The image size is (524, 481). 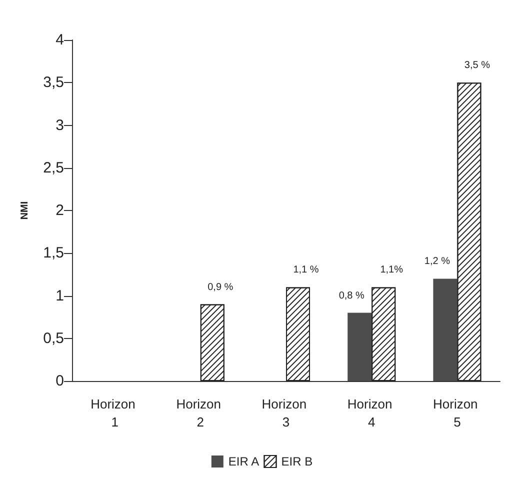 What do you see at coordinates (286, 413) in the screenshot?
I see `x-tick-label: Horizon 3` at bounding box center [286, 413].